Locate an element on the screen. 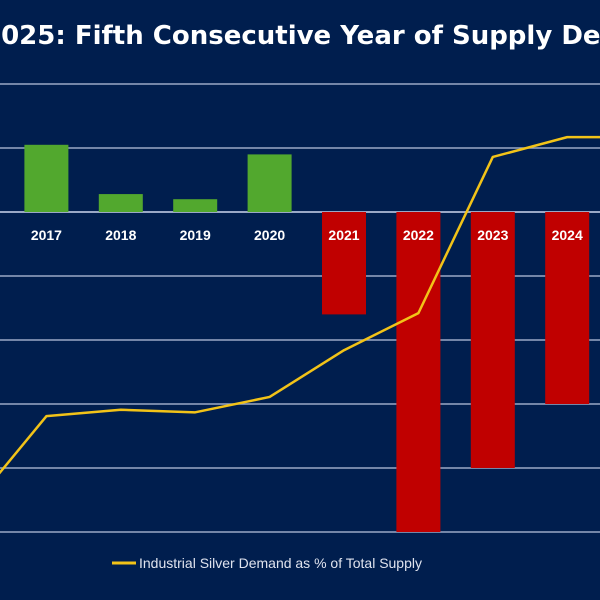  bar-2022 is located at coordinates (418, 372).